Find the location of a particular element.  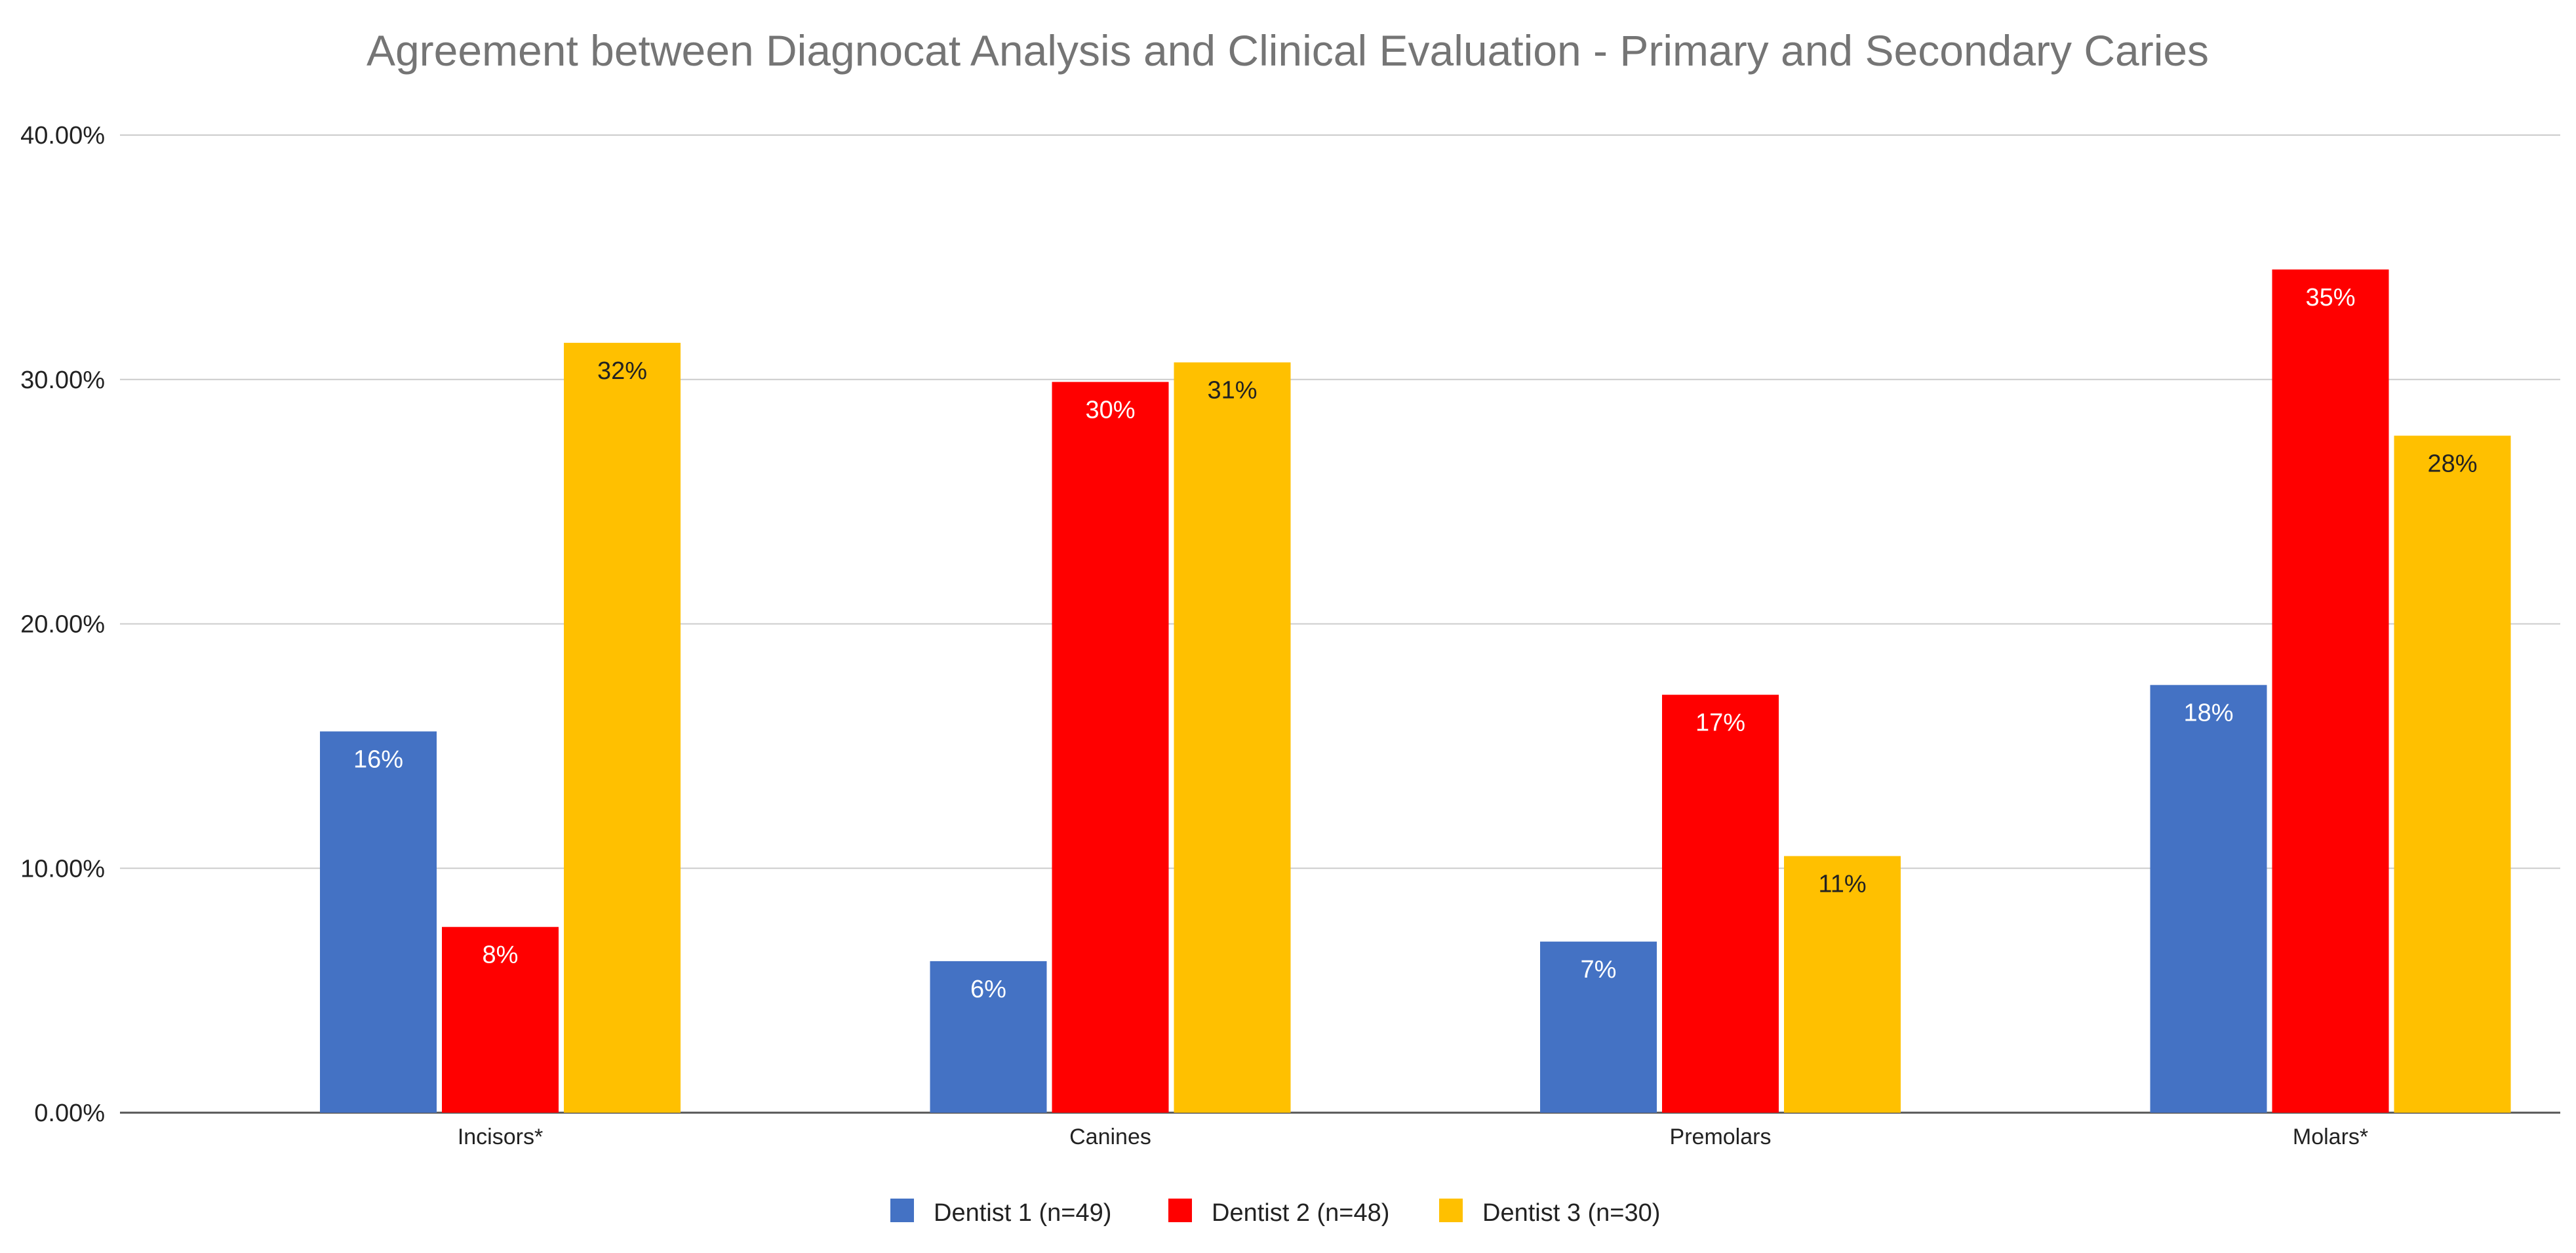

data-label: 18% is located at coordinates (2208, 713).